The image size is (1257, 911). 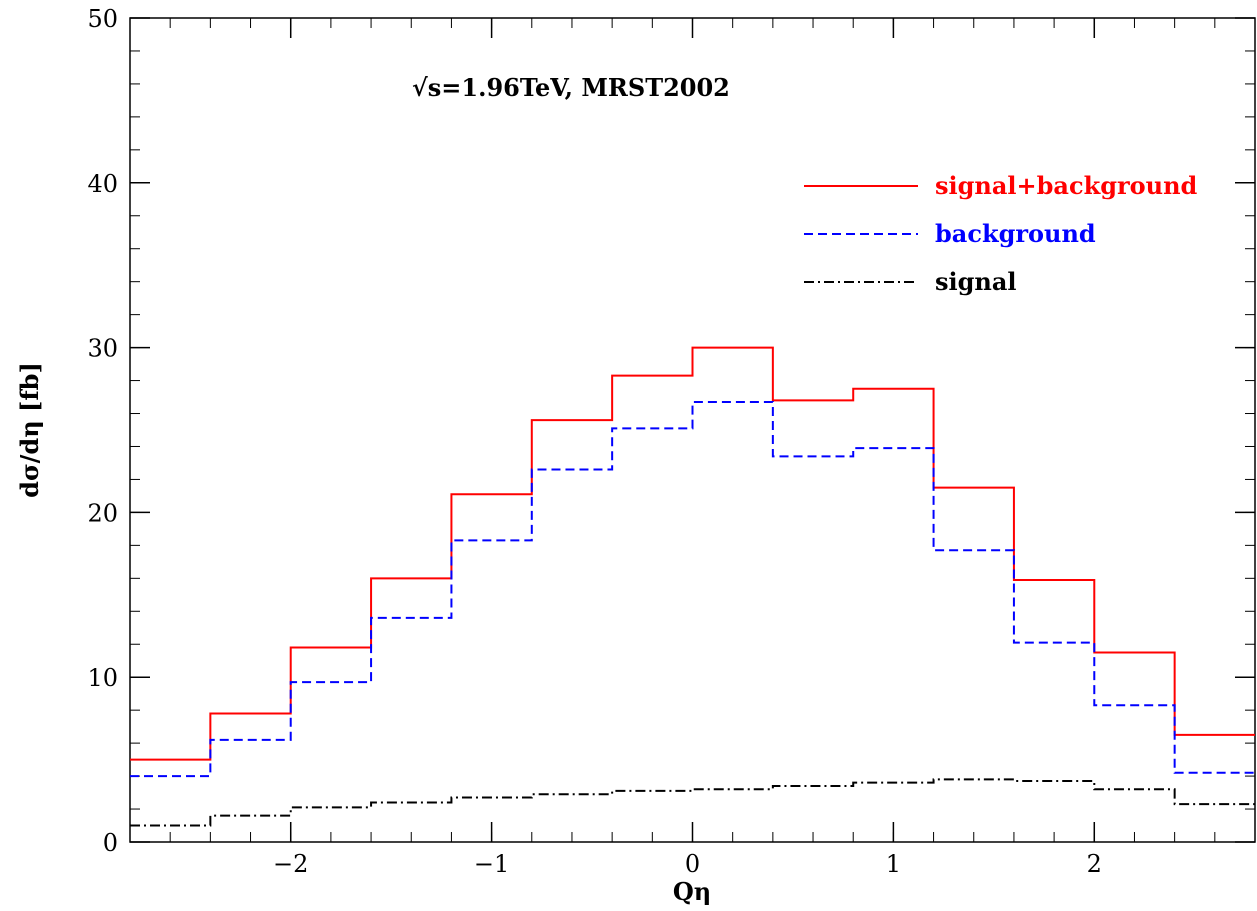 I want to click on y-tick-label: 40, so click(x=102, y=184).